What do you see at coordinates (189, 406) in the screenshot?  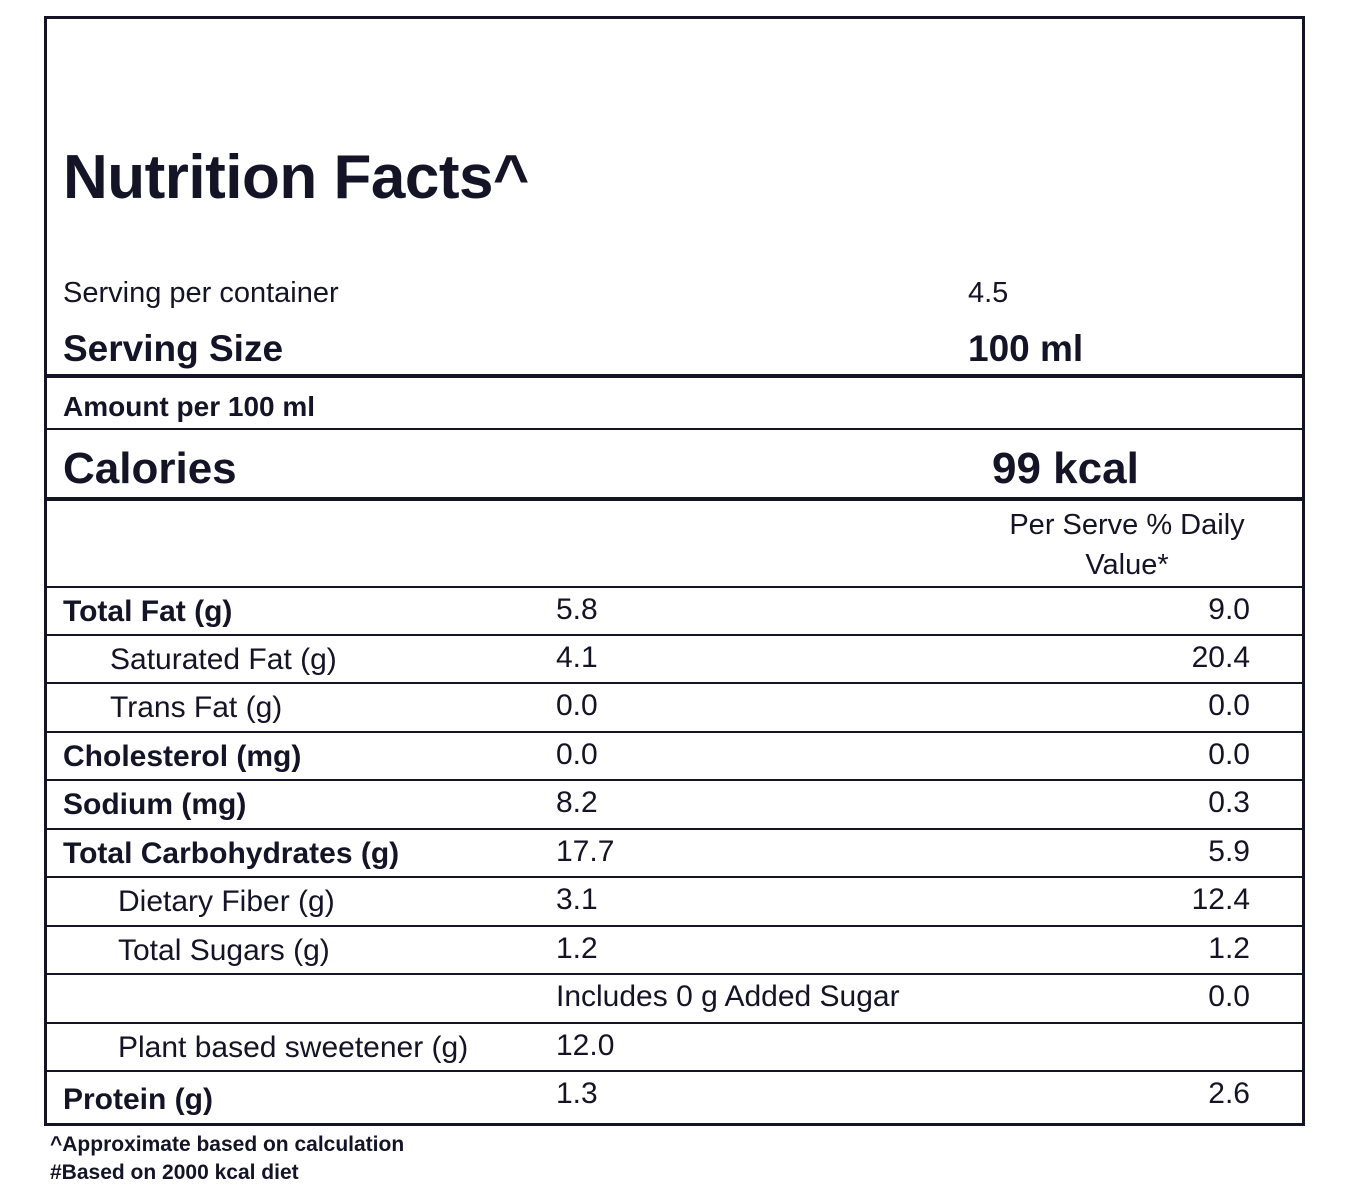 I see `amount-per-label: Amount per 100 ml` at bounding box center [189, 406].